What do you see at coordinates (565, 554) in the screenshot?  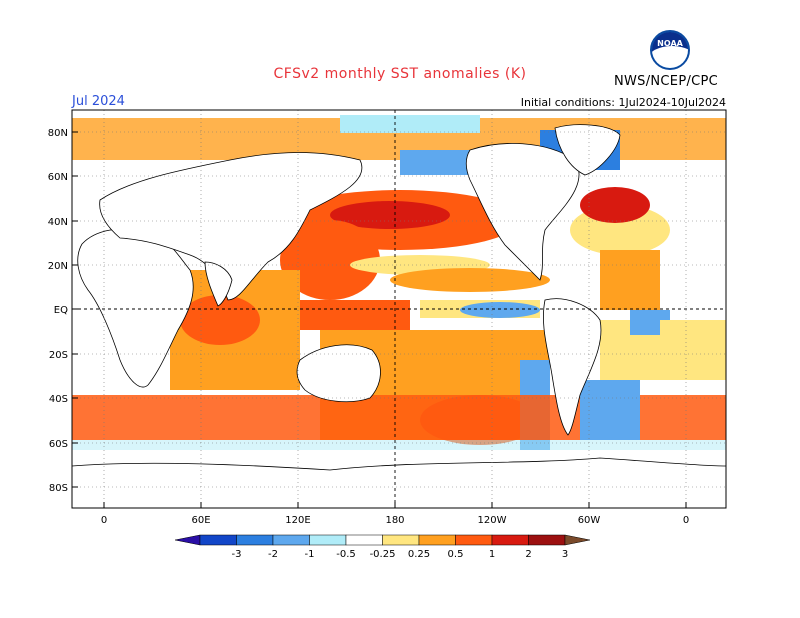 I see `colorbar-label: 3` at bounding box center [565, 554].